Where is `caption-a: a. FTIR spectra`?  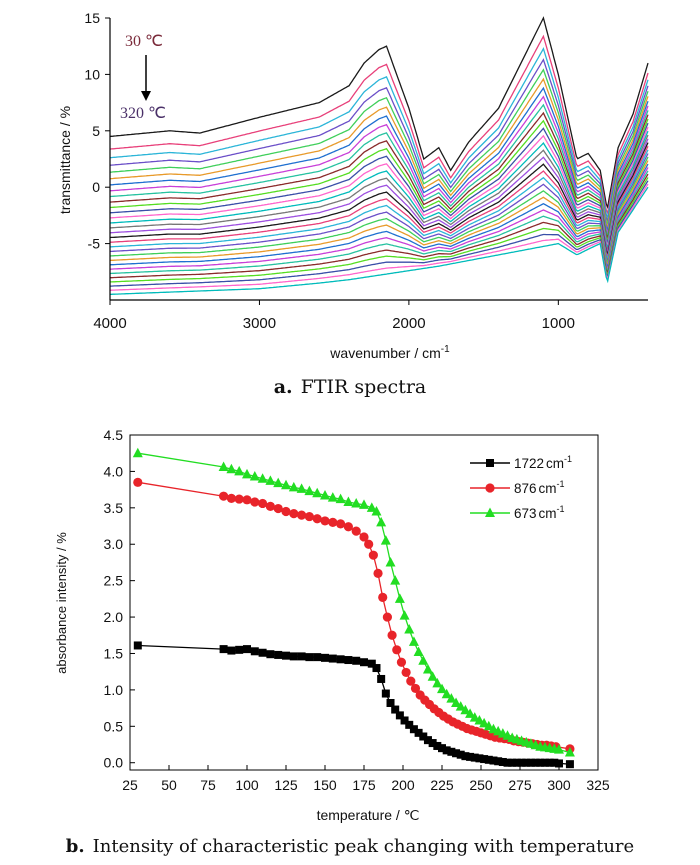 caption-a: a. FTIR spectra is located at coordinates (350, 387).